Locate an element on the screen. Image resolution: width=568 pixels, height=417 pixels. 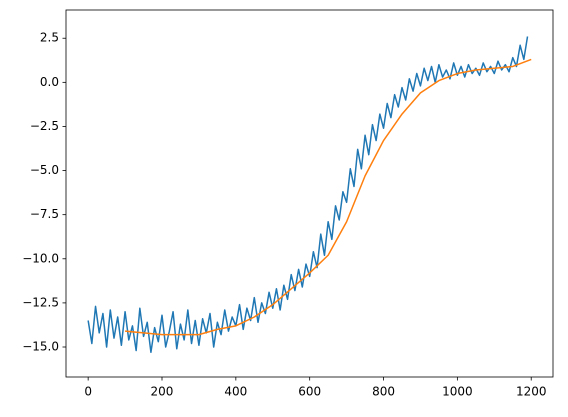
y-tick-label: −15.0 is located at coordinates (40, 347).